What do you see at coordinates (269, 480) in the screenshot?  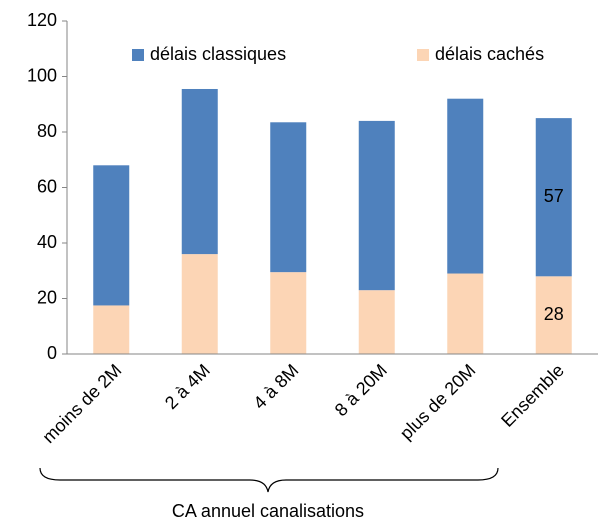 I see `category-brace` at bounding box center [269, 480].